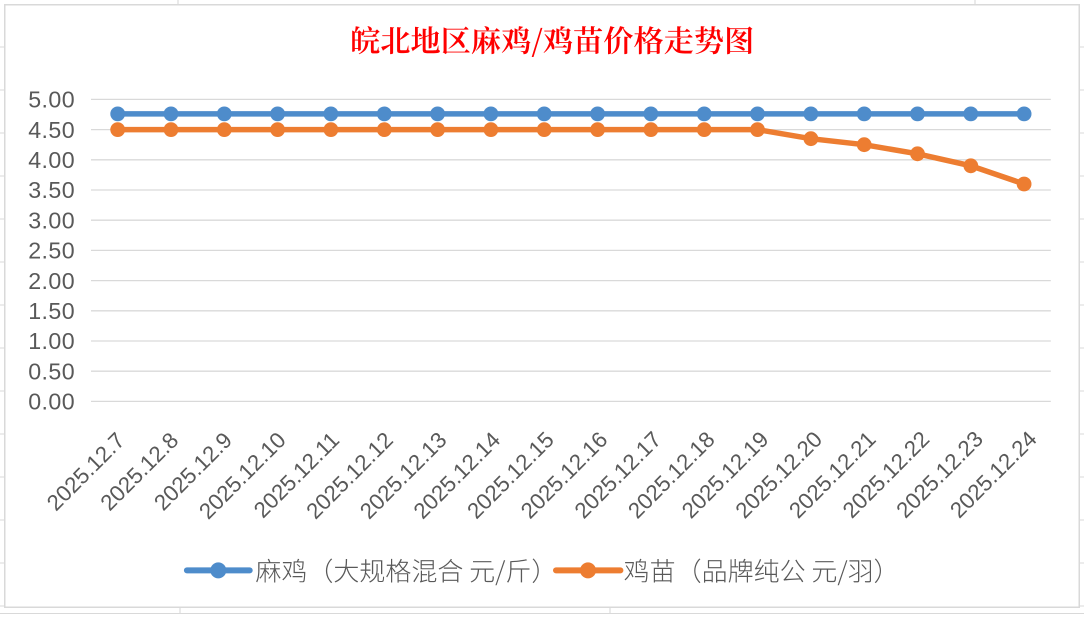 The height and width of the screenshot is (620, 1084). Describe the element at coordinates (51, 190) in the screenshot. I see `svg-text: 3.50` at that location.